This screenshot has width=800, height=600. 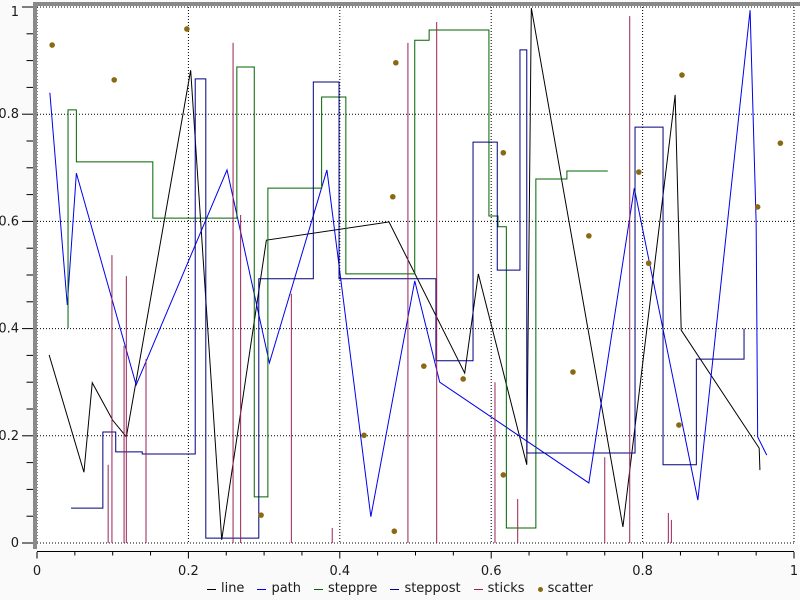 I want to click on legend-item-sticks: sticks, so click(x=499, y=589).